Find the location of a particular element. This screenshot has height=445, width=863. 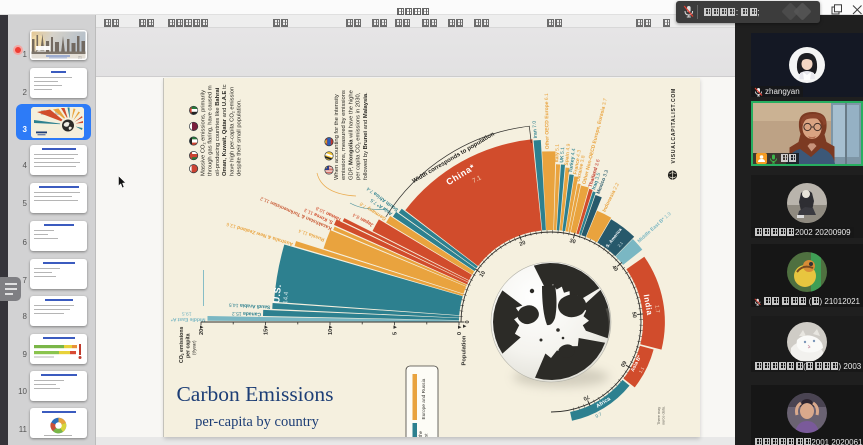

svg-text: Spain 4.9 is located at coordinates (568, 154).